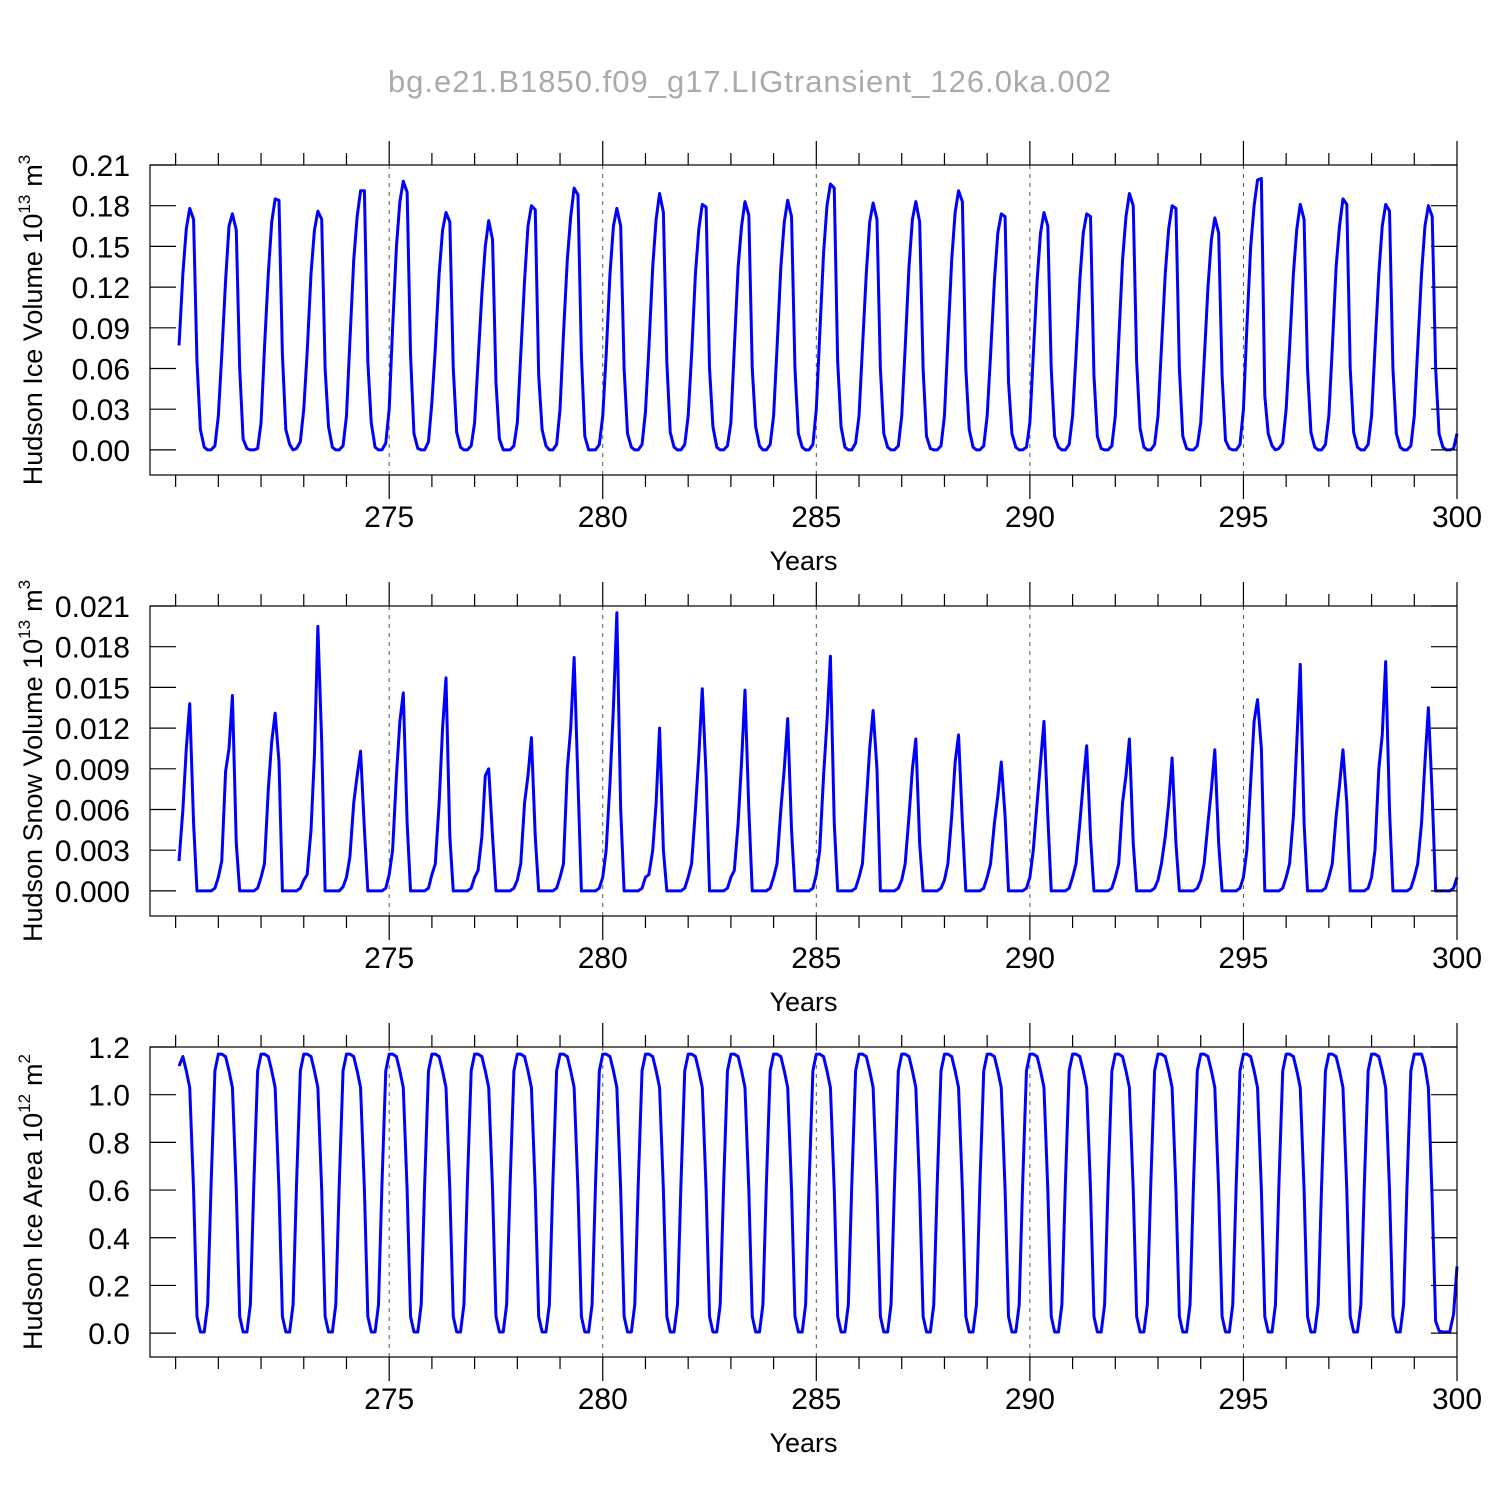 The height and width of the screenshot is (1500, 1500). Describe the element at coordinates (24, 1103) in the screenshot. I see `y-axis-title-exponent: 12` at that location.